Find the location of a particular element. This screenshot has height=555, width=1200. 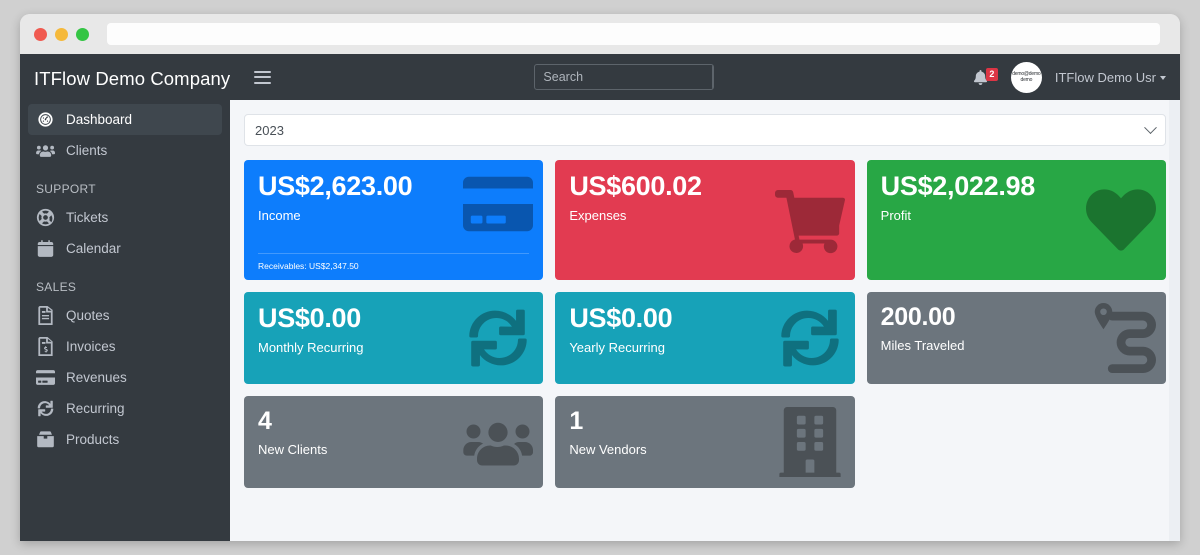

sidebar-item-label: Tickets is located at coordinates (87, 217).